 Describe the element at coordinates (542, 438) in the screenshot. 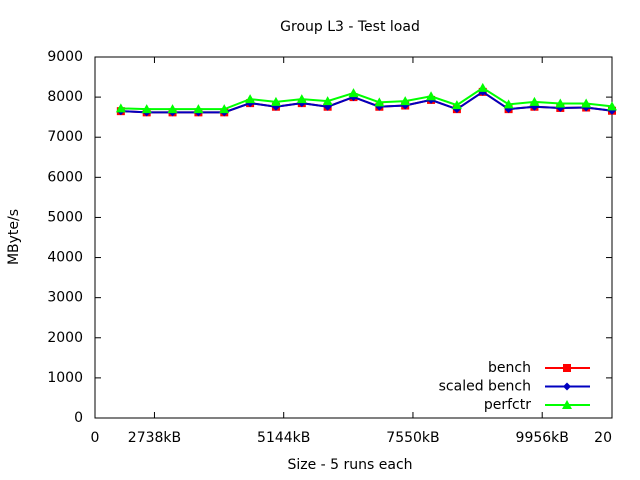

I see `x-tick-label: 9956kB` at that location.